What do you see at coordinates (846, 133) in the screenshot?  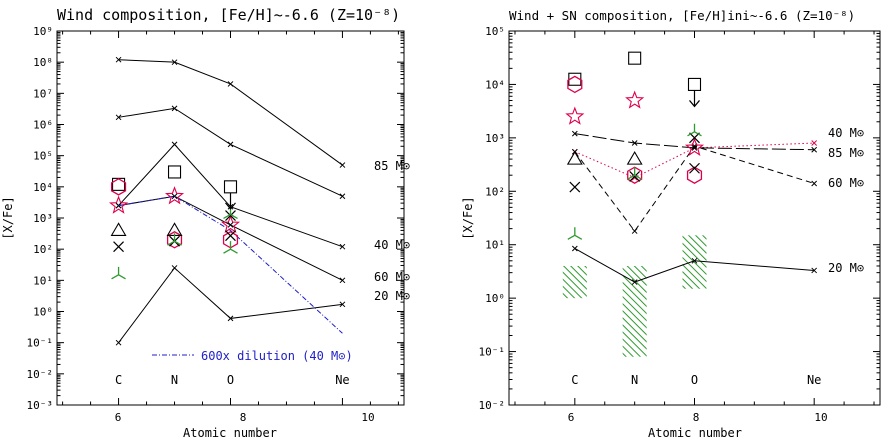 I see `right-label-40: 40 M⊙` at bounding box center [846, 133].